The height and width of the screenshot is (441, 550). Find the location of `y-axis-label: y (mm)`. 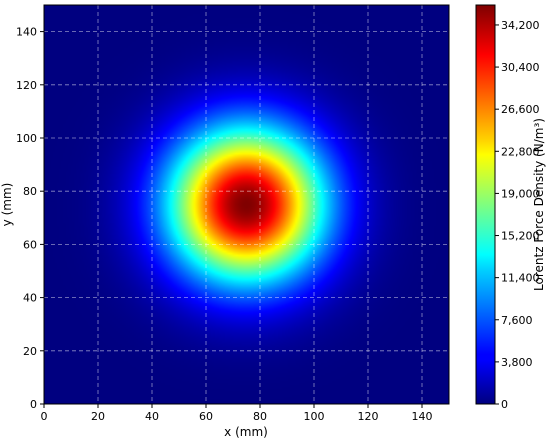

y-axis-label: y (mm) is located at coordinates (7, 205).